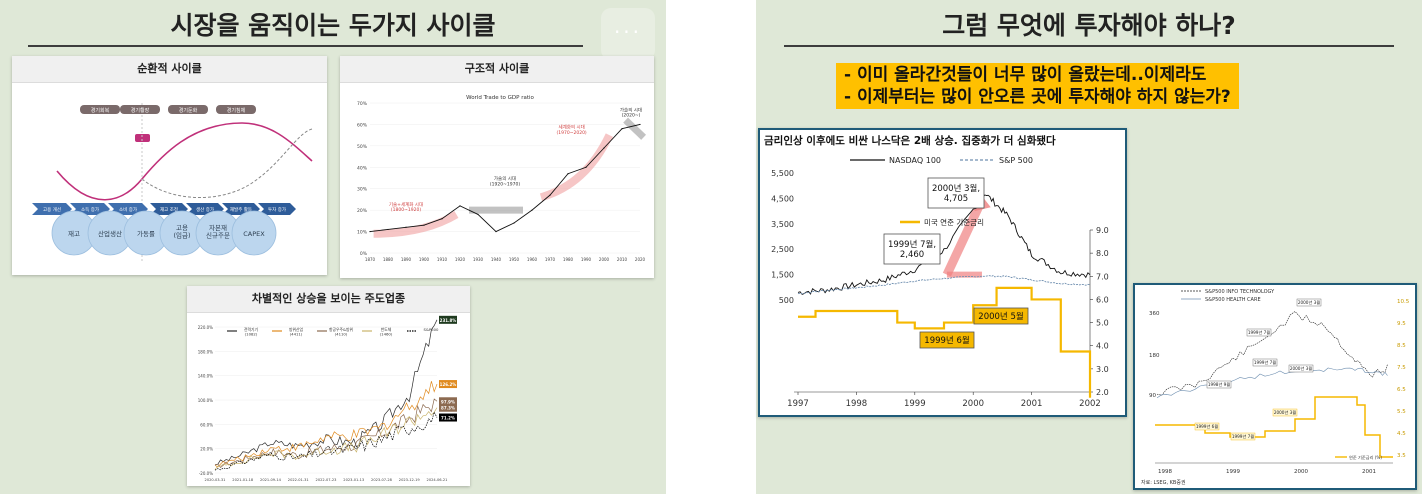 This screenshot has height=494, width=1422. Describe the element at coordinates (236, 110) in the screenshot. I see `phase-pill-label: 경기침체` at that location.